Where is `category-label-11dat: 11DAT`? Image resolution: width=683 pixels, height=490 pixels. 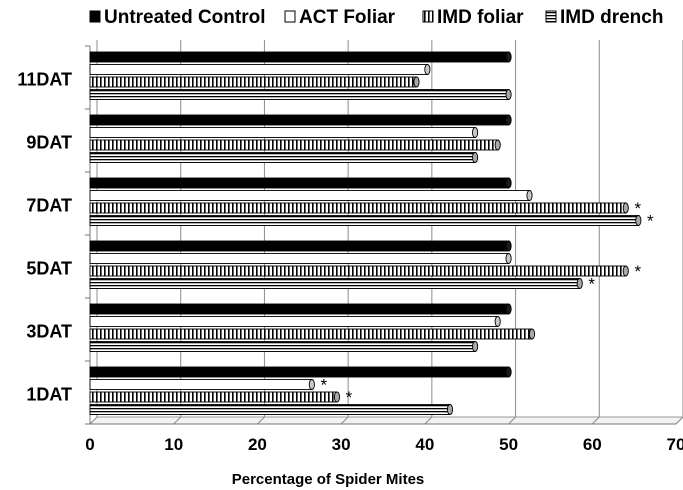 category-label-11dat: 11DAT is located at coordinates (44, 80).